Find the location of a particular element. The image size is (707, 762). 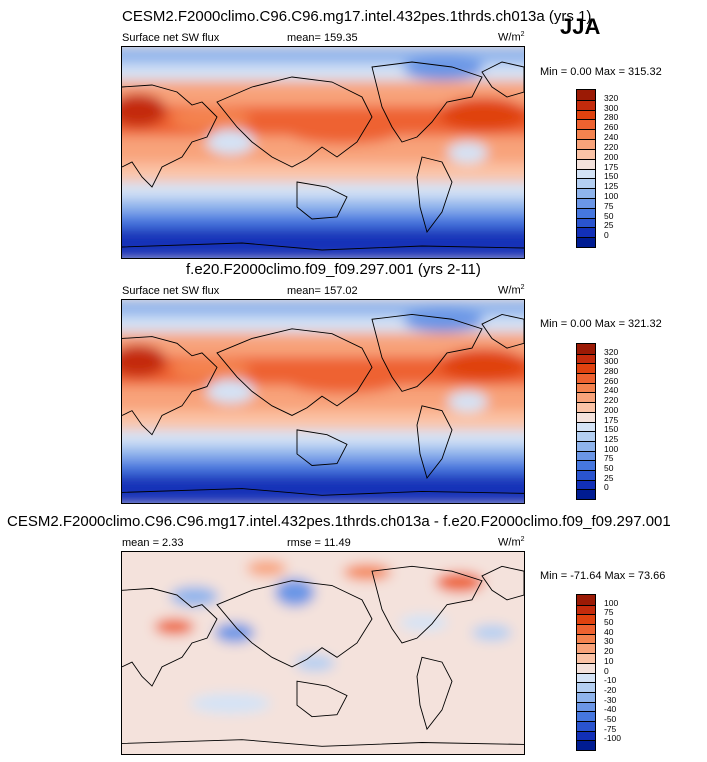

colorbar-tick-label: -100 is located at coordinates (613, 738).